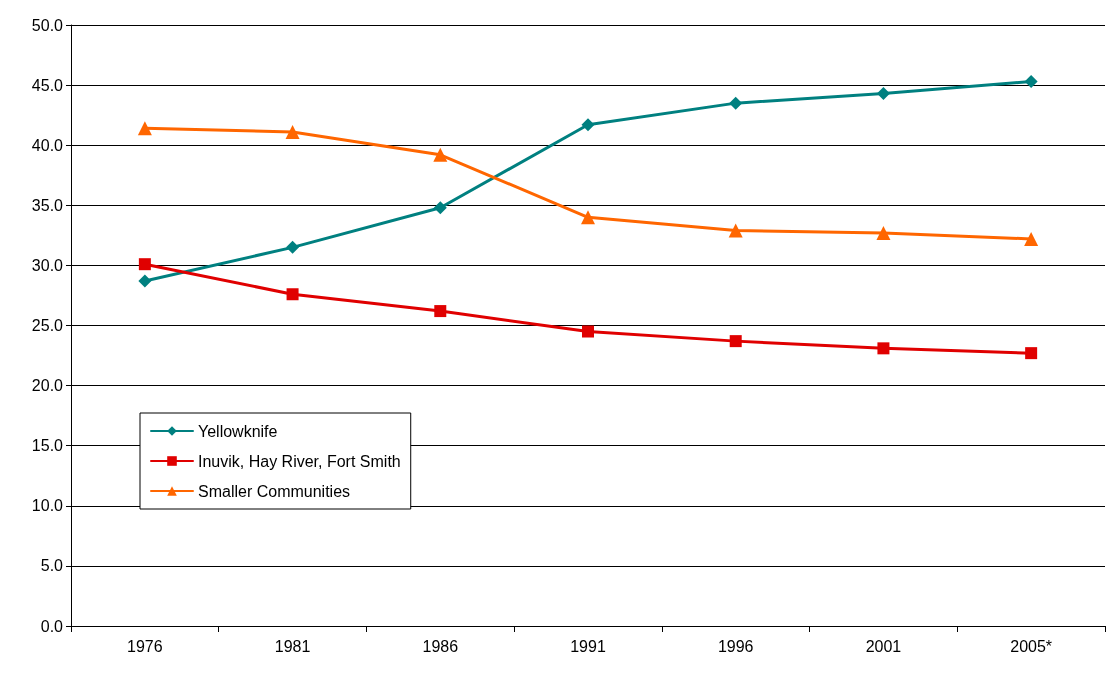 Image resolution: width=1115 pixels, height=675 pixels. What do you see at coordinates (1031, 646) in the screenshot?
I see `x-tick-label: 2005*` at bounding box center [1031, 646].